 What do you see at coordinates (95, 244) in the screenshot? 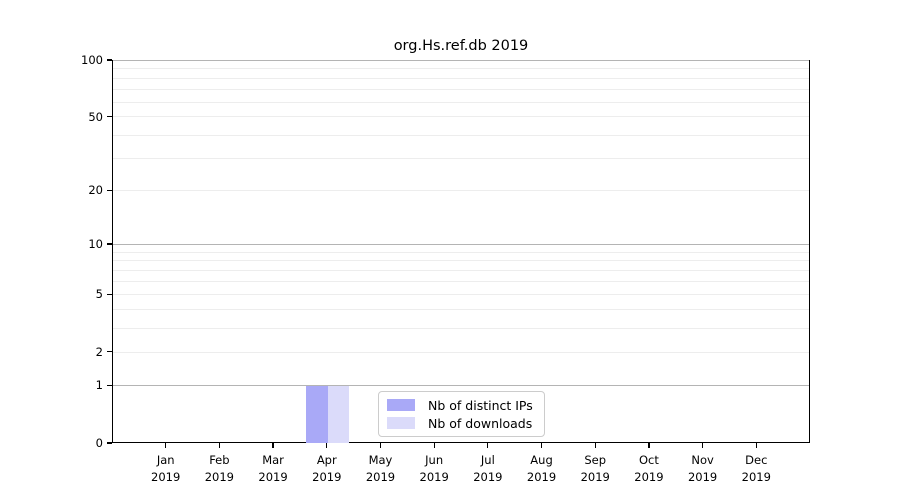
I see `y-tick-label-10: 10` at bounding box center [95, 244].